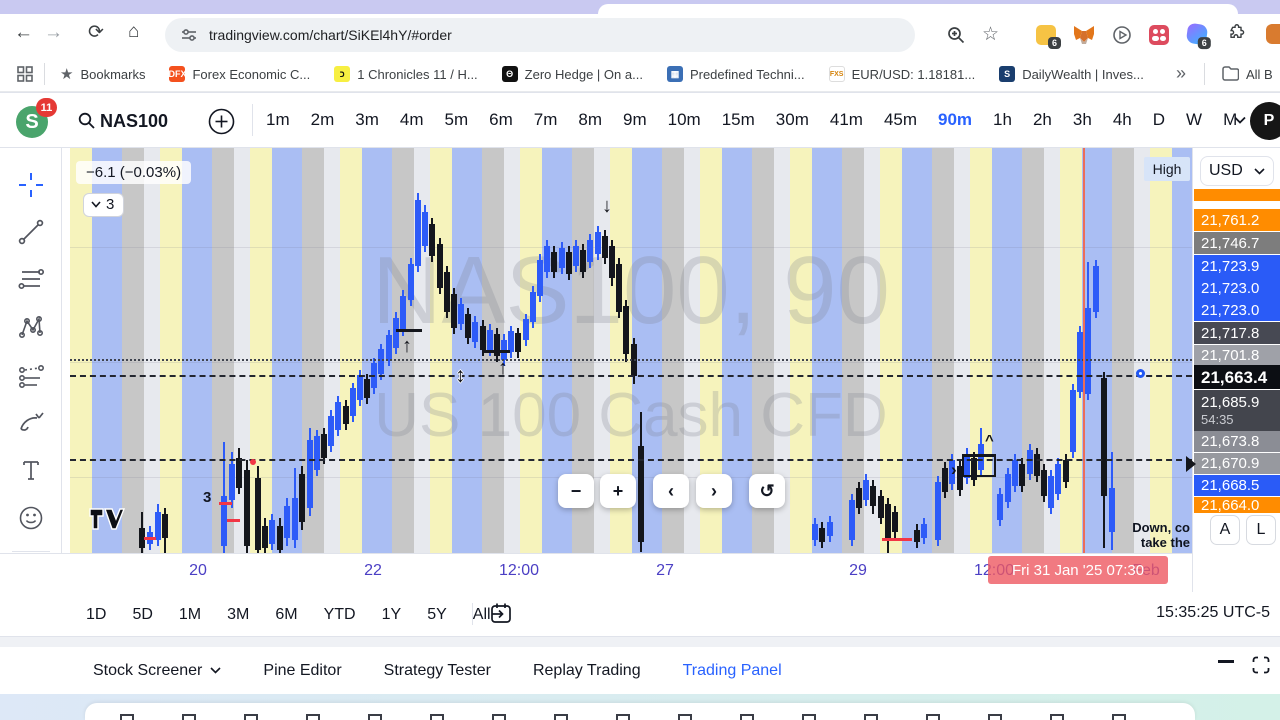 Image resolution: width=1280 pixels, height=720 pixels. What do you see at coordinates (1042, 119) in the screenshot?
I see `timeframe-2h: 2h` at bounding box center [1042, 119].